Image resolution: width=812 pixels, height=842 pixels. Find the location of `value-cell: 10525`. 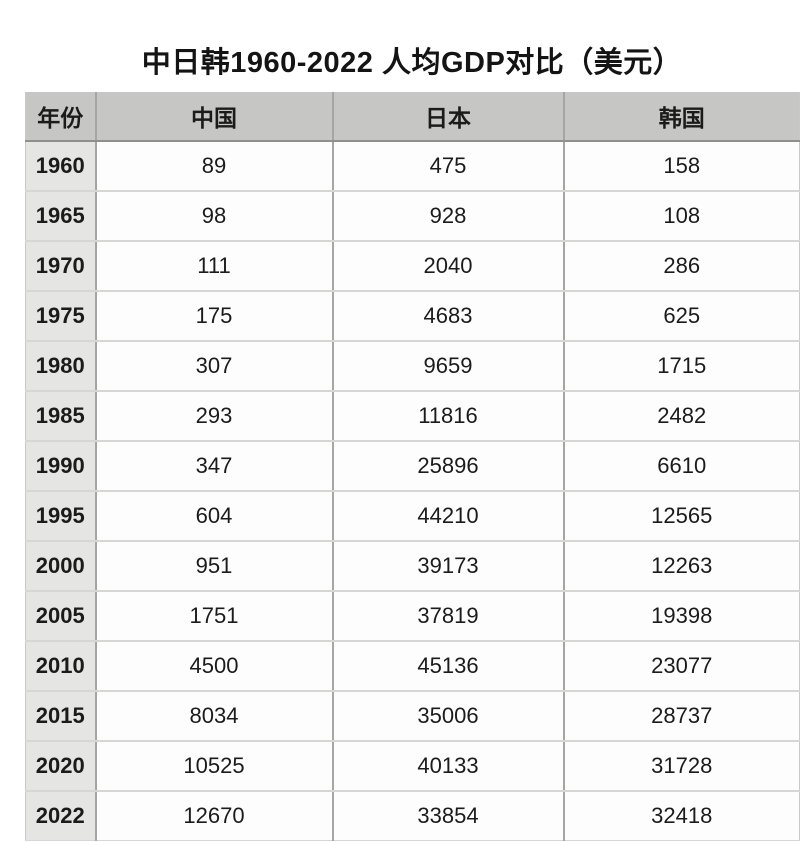

value-cell: 10525 is located at coordinates (214, 766).